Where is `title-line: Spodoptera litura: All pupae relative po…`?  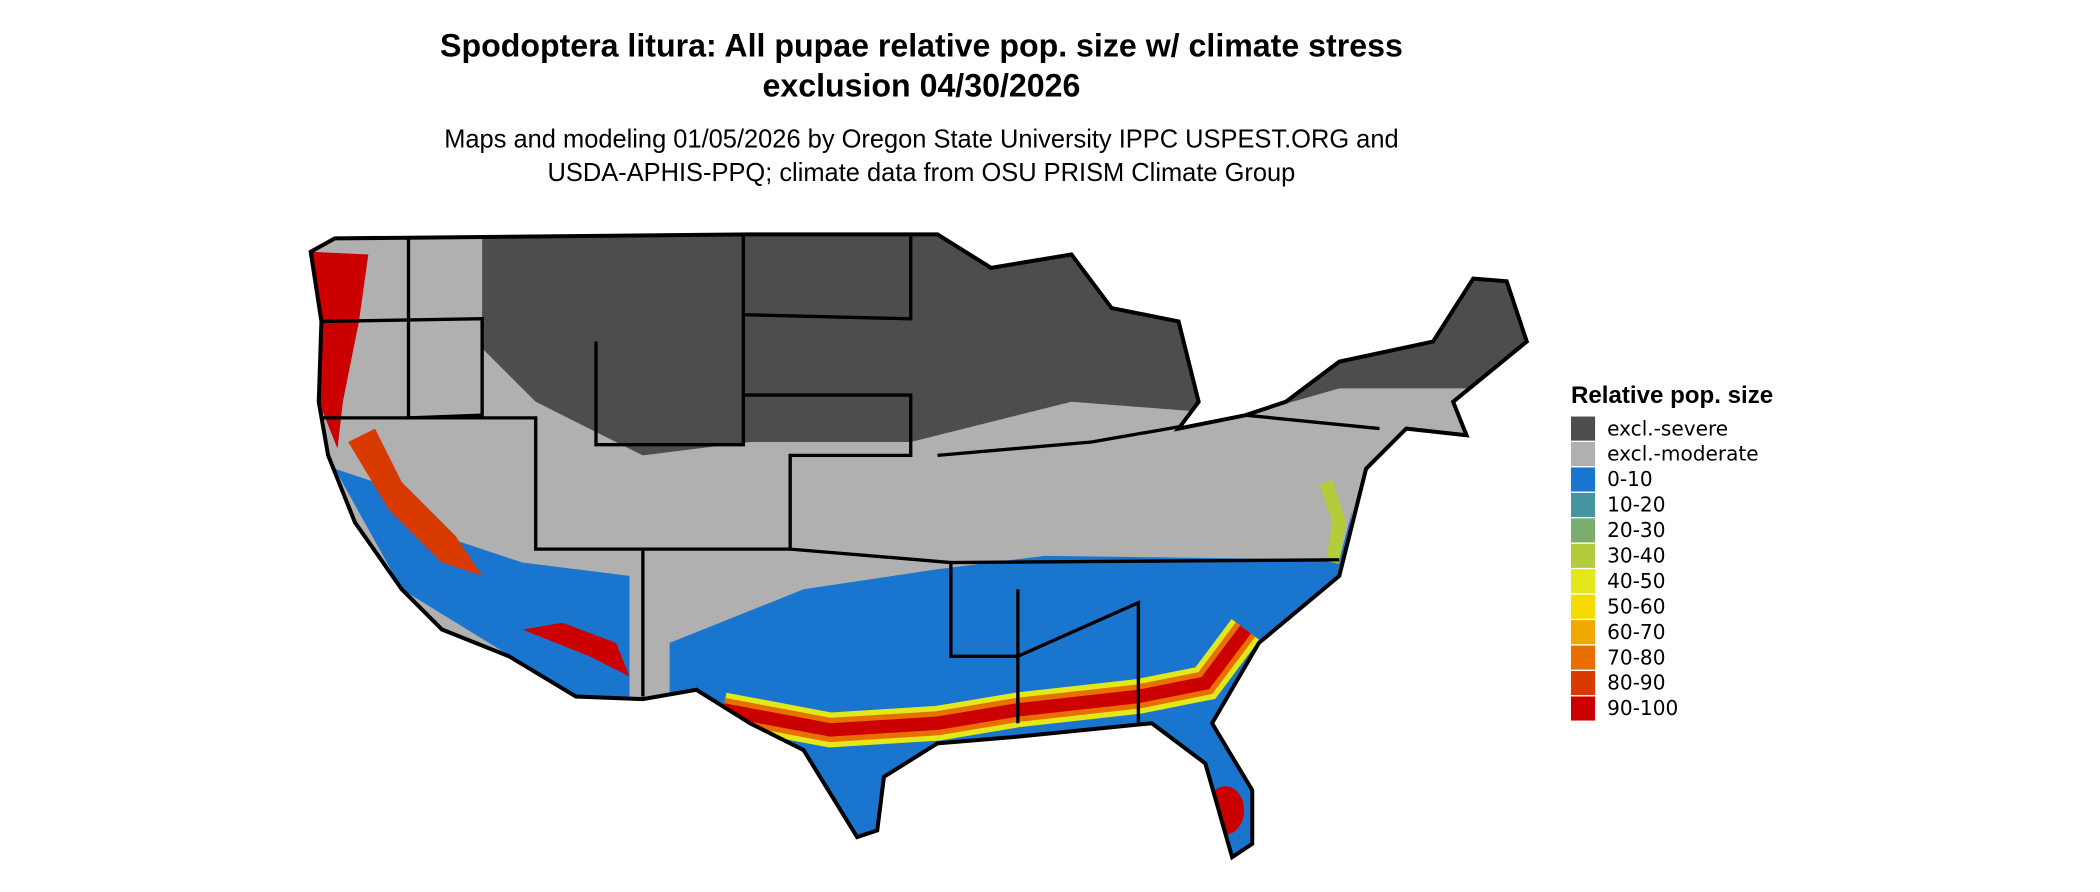 title-line: Spodoptera litura: All pupae relative po… is located at coordinates (921, 45).